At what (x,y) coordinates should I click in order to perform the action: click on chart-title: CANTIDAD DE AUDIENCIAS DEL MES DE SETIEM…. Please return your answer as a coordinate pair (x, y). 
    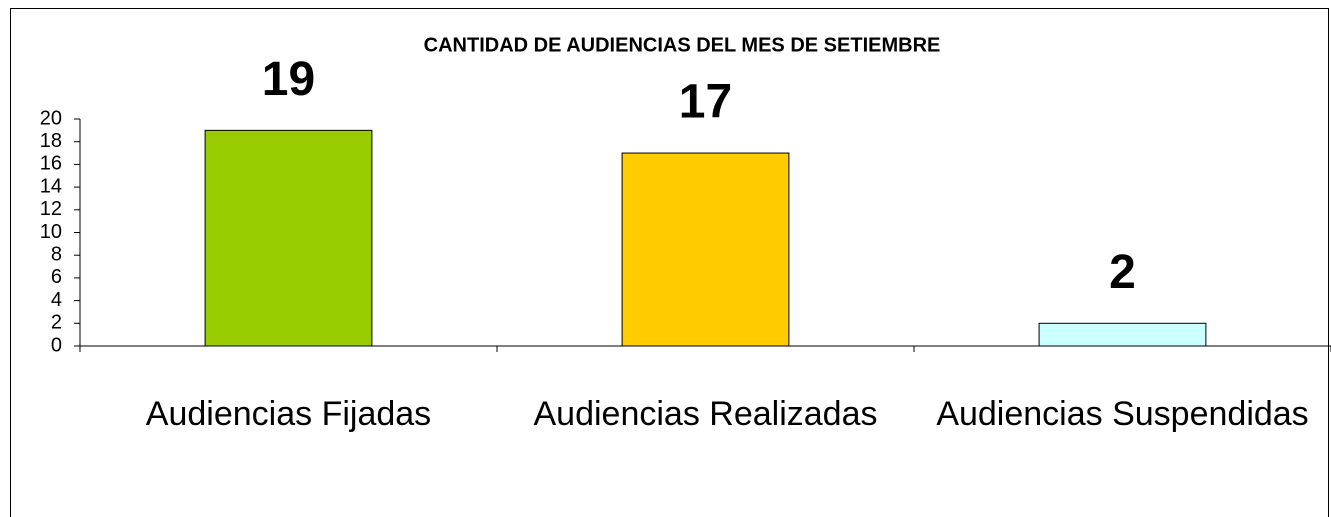
    Looking at the image, I should click on (682, 45).